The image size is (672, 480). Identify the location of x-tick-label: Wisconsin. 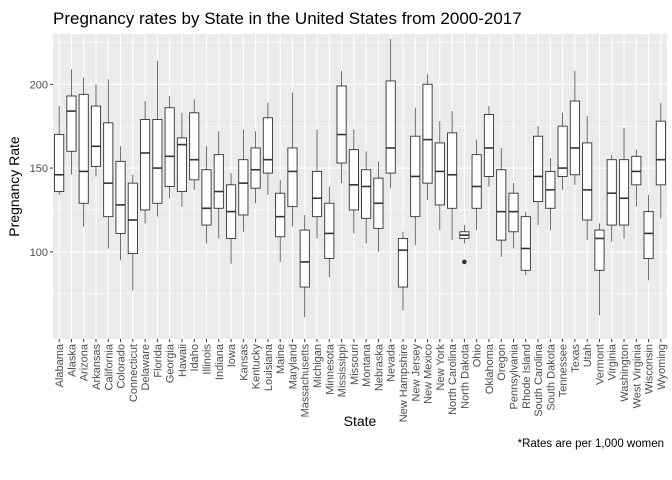
(650, 369).